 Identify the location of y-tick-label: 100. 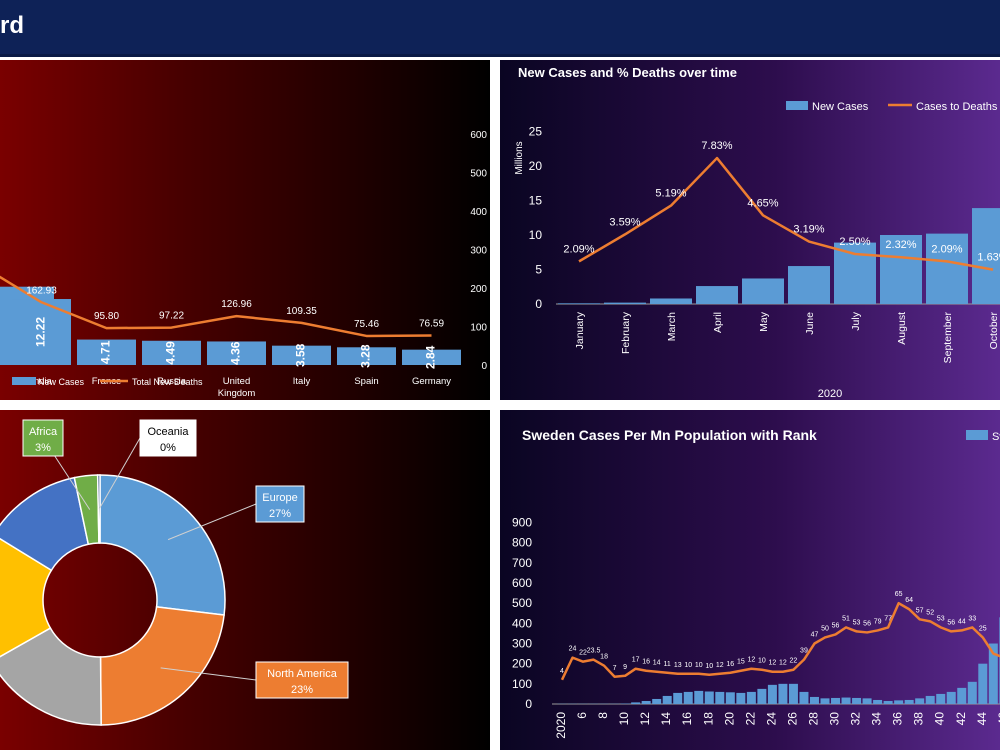
(522, 684).